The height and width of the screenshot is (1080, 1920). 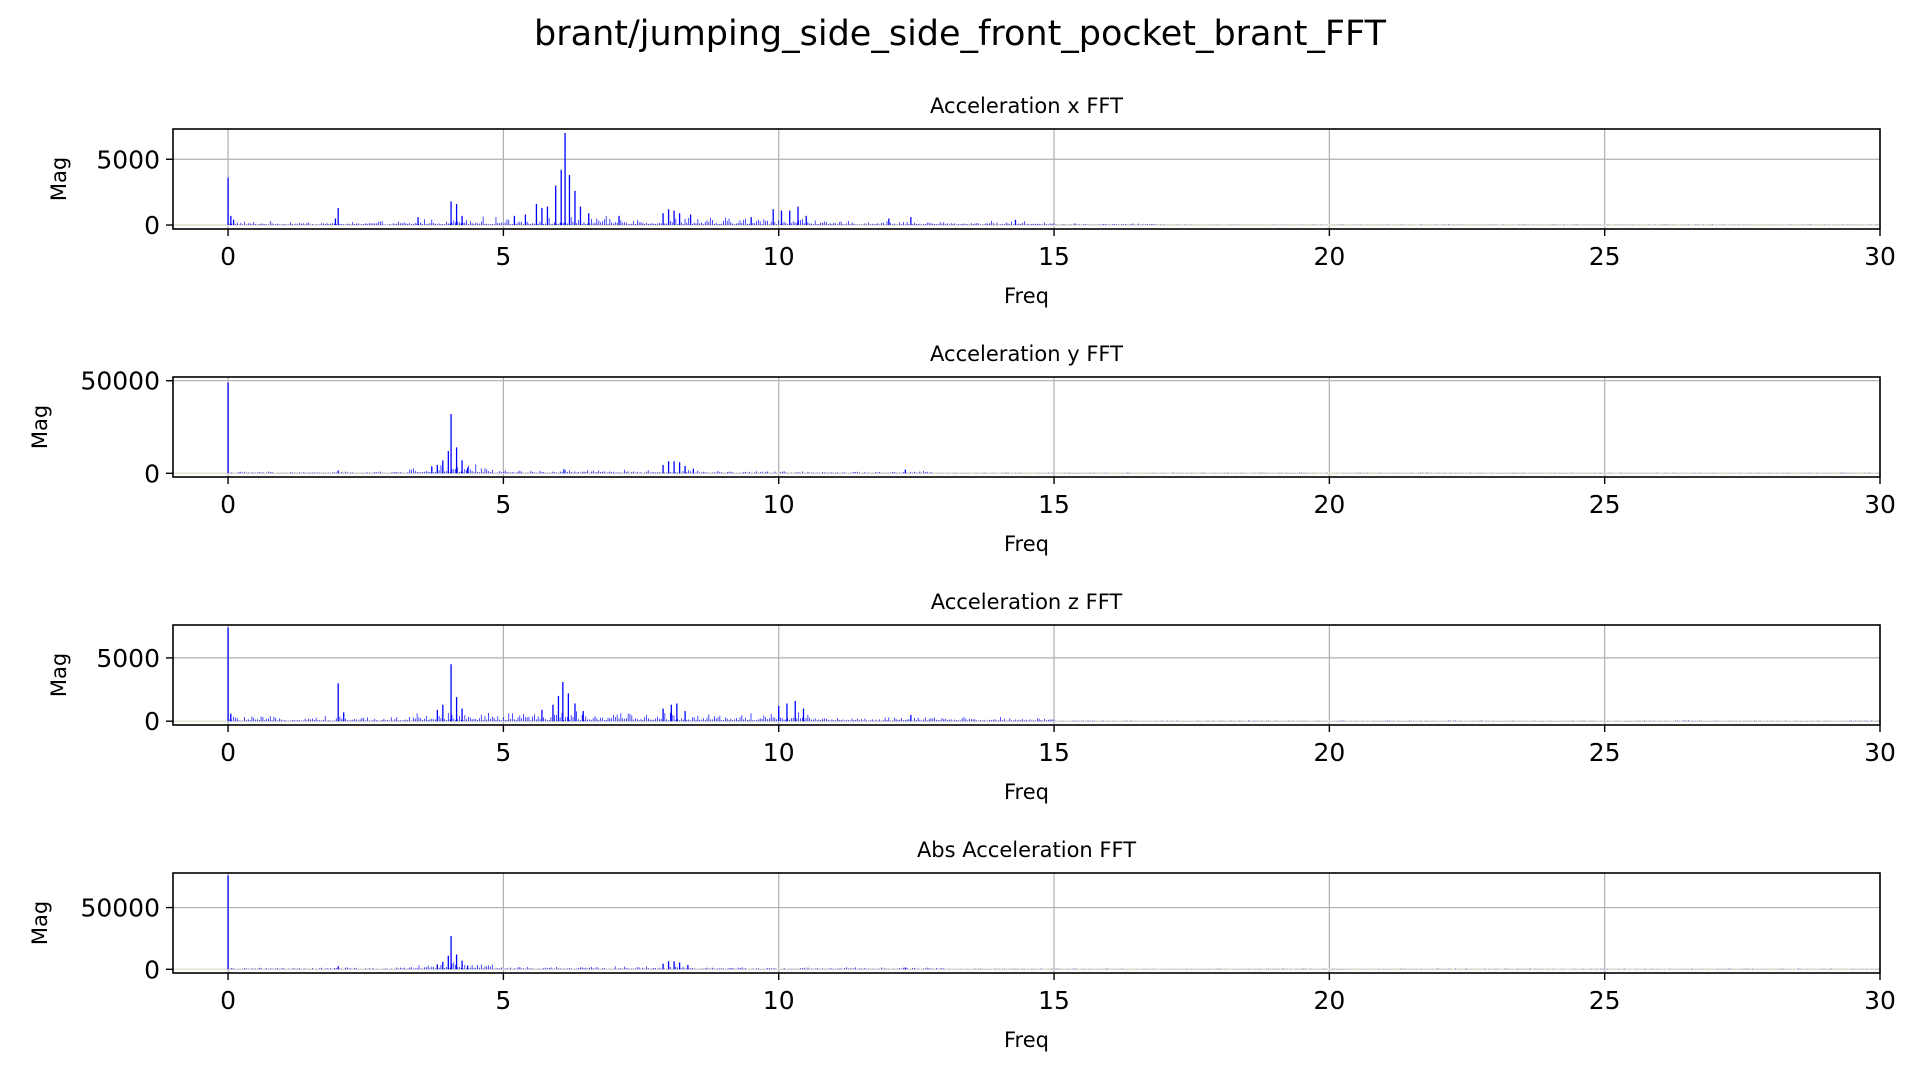 What do you see at coordinates (1026, 850) in the screenshot?
I see `subplot-title: Abs Acceleration FFT` at bounding box center [1026, 850].